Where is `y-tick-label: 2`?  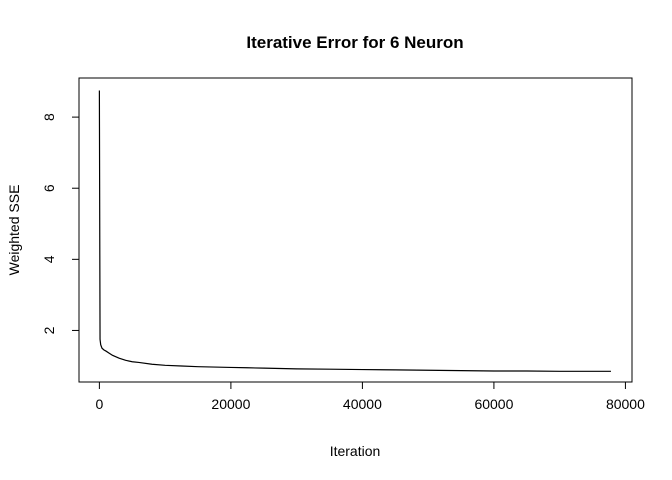
y-tick-label: 2 is located at coordinates (49, 330).